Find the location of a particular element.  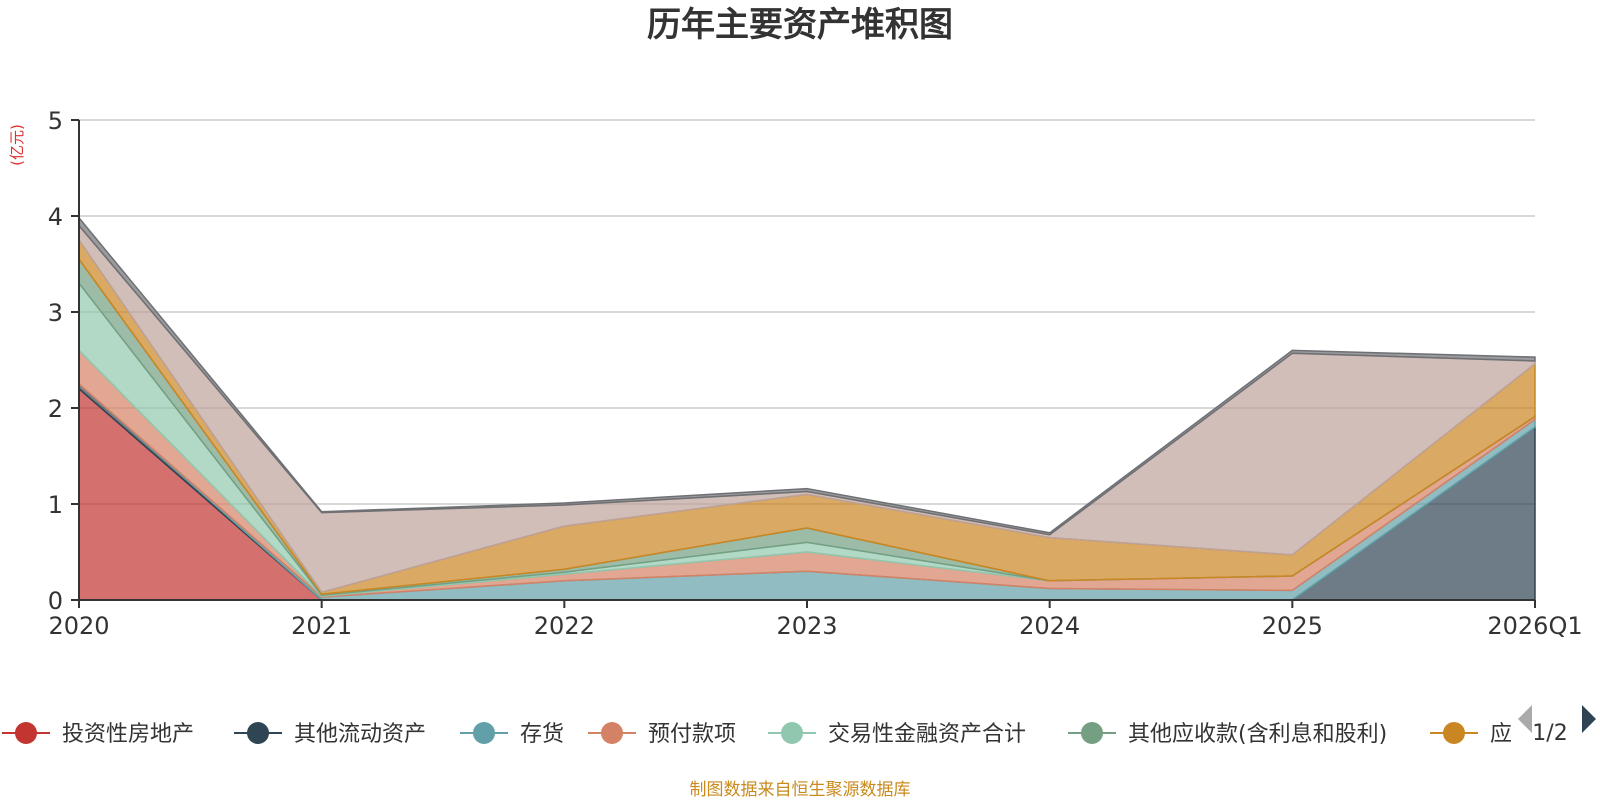

x-tick-label: 2024 is located at coordinates (1049, 626).